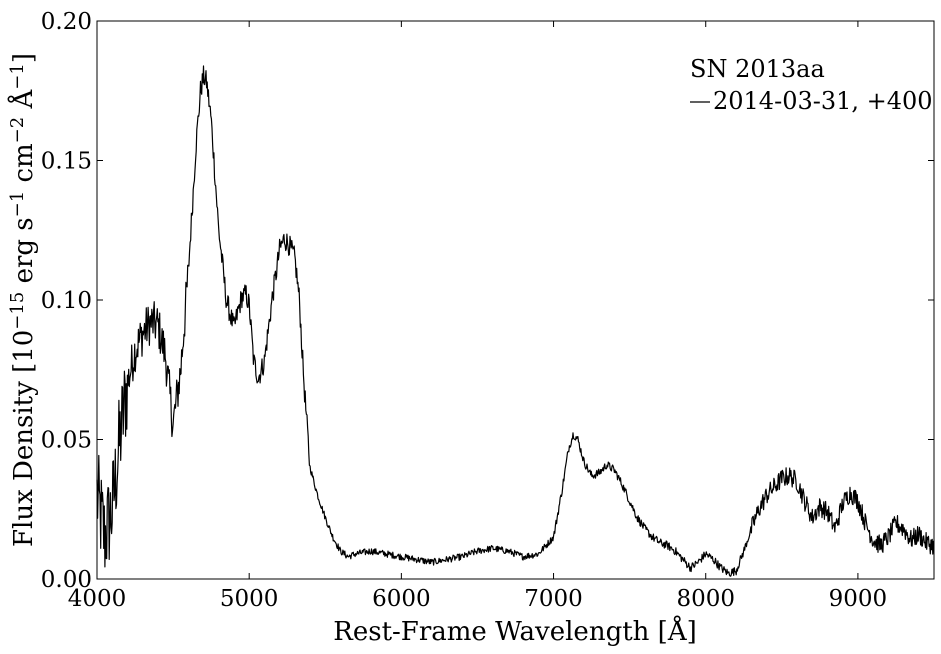  I want to click on x-tick-label: 9000, so click(858, 599).